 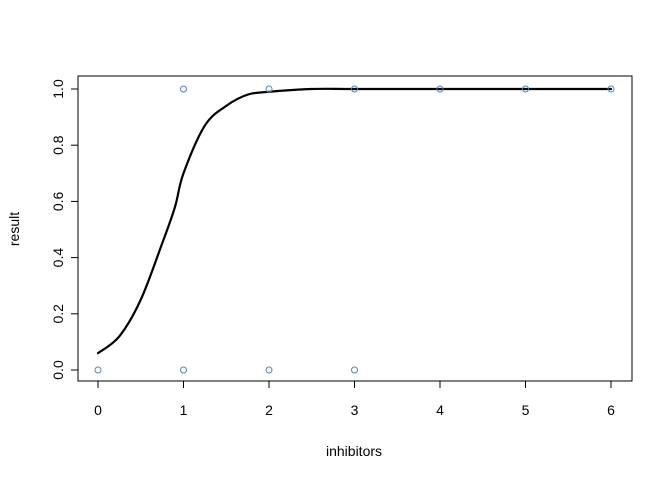 What do you see at coordinates (14, 229) in the screenshot?
I see `y-axis-title: result` at bounding box center [14, 229].